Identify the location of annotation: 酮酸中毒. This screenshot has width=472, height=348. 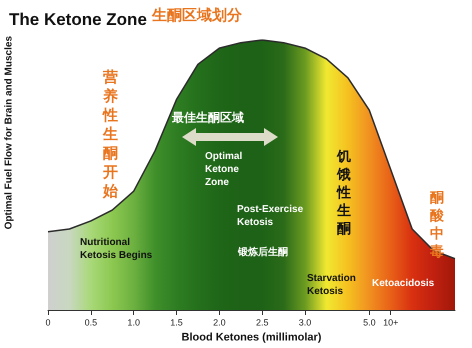
(437, 224).